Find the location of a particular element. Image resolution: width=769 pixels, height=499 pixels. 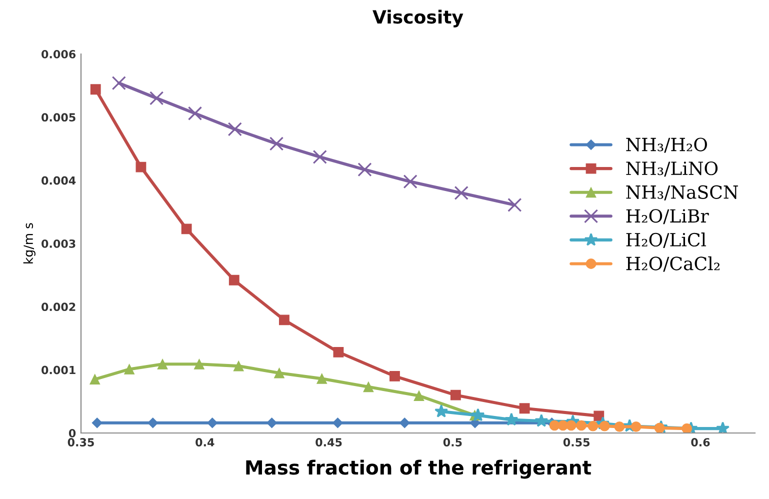

legend-label: NH₃/LiNO is located at coordinates (672, 169).